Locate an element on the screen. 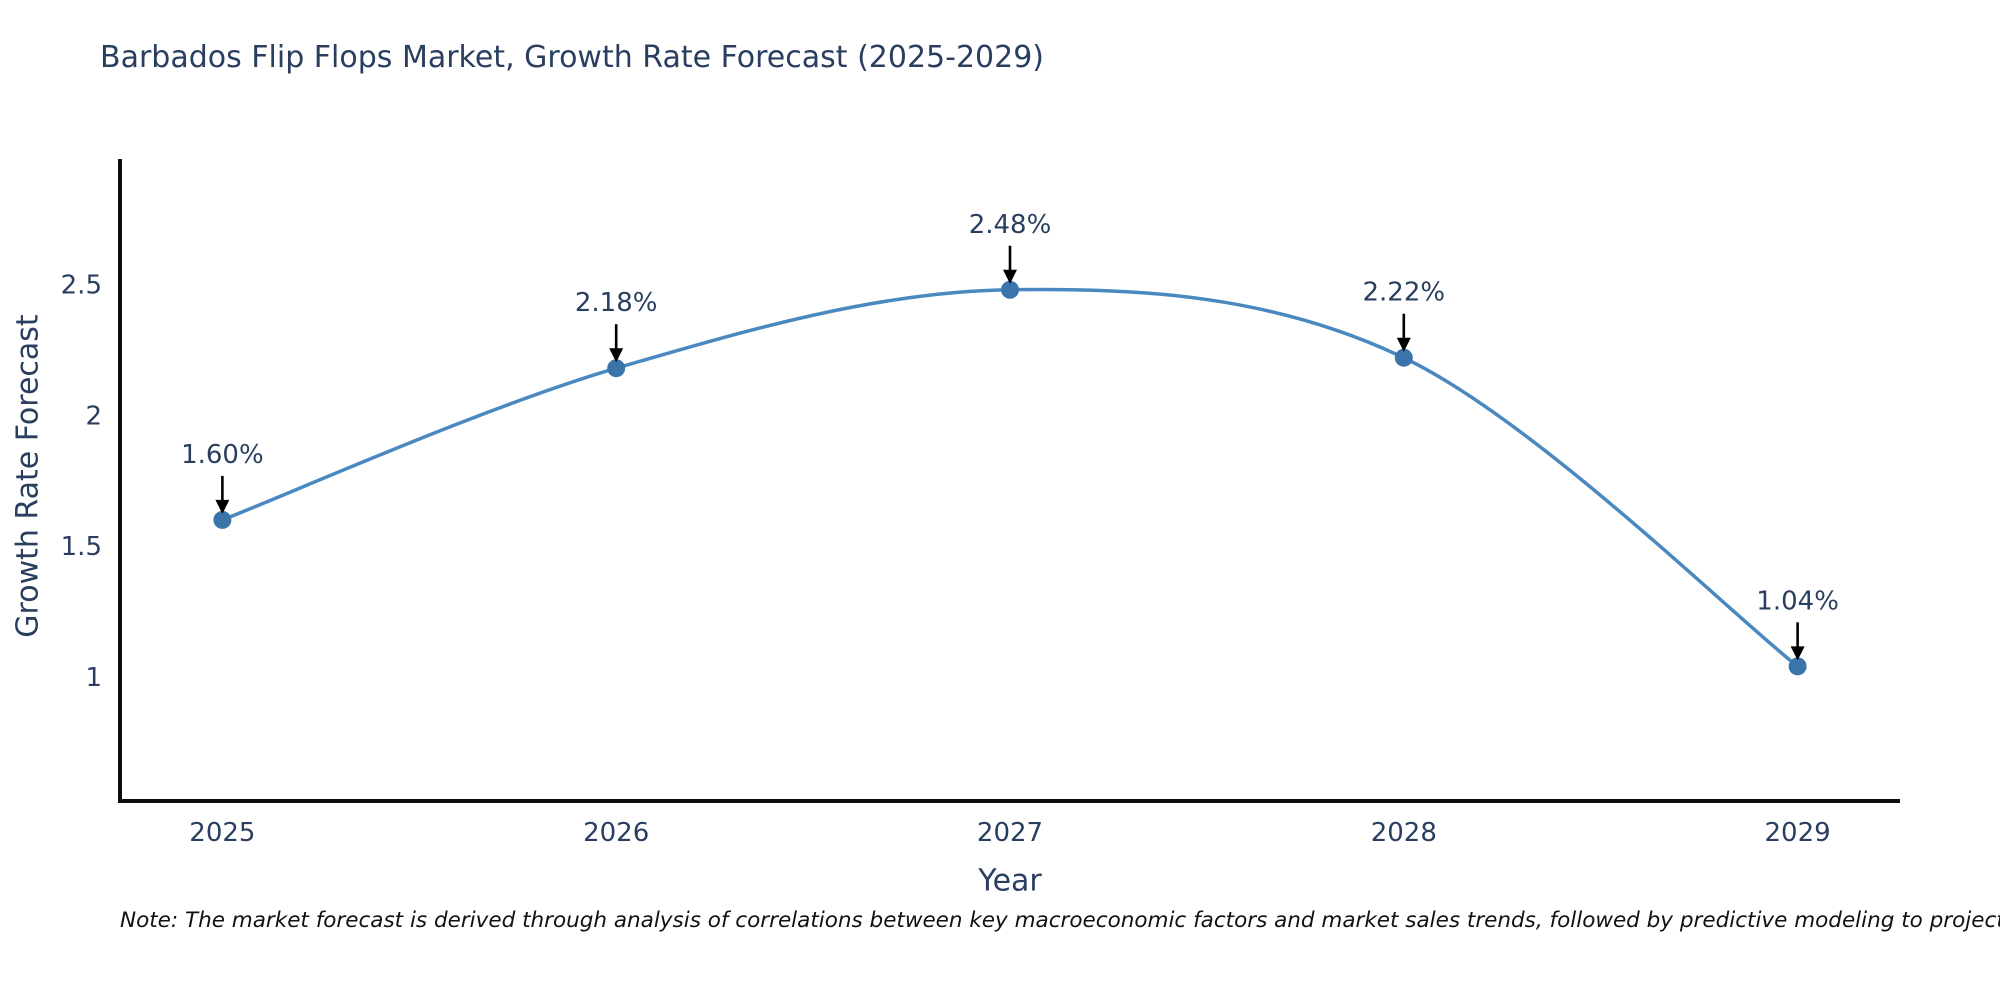 This screenshot has width=2000, height=1000. y-tick-label: 2 is located at coordinates (93, 416).